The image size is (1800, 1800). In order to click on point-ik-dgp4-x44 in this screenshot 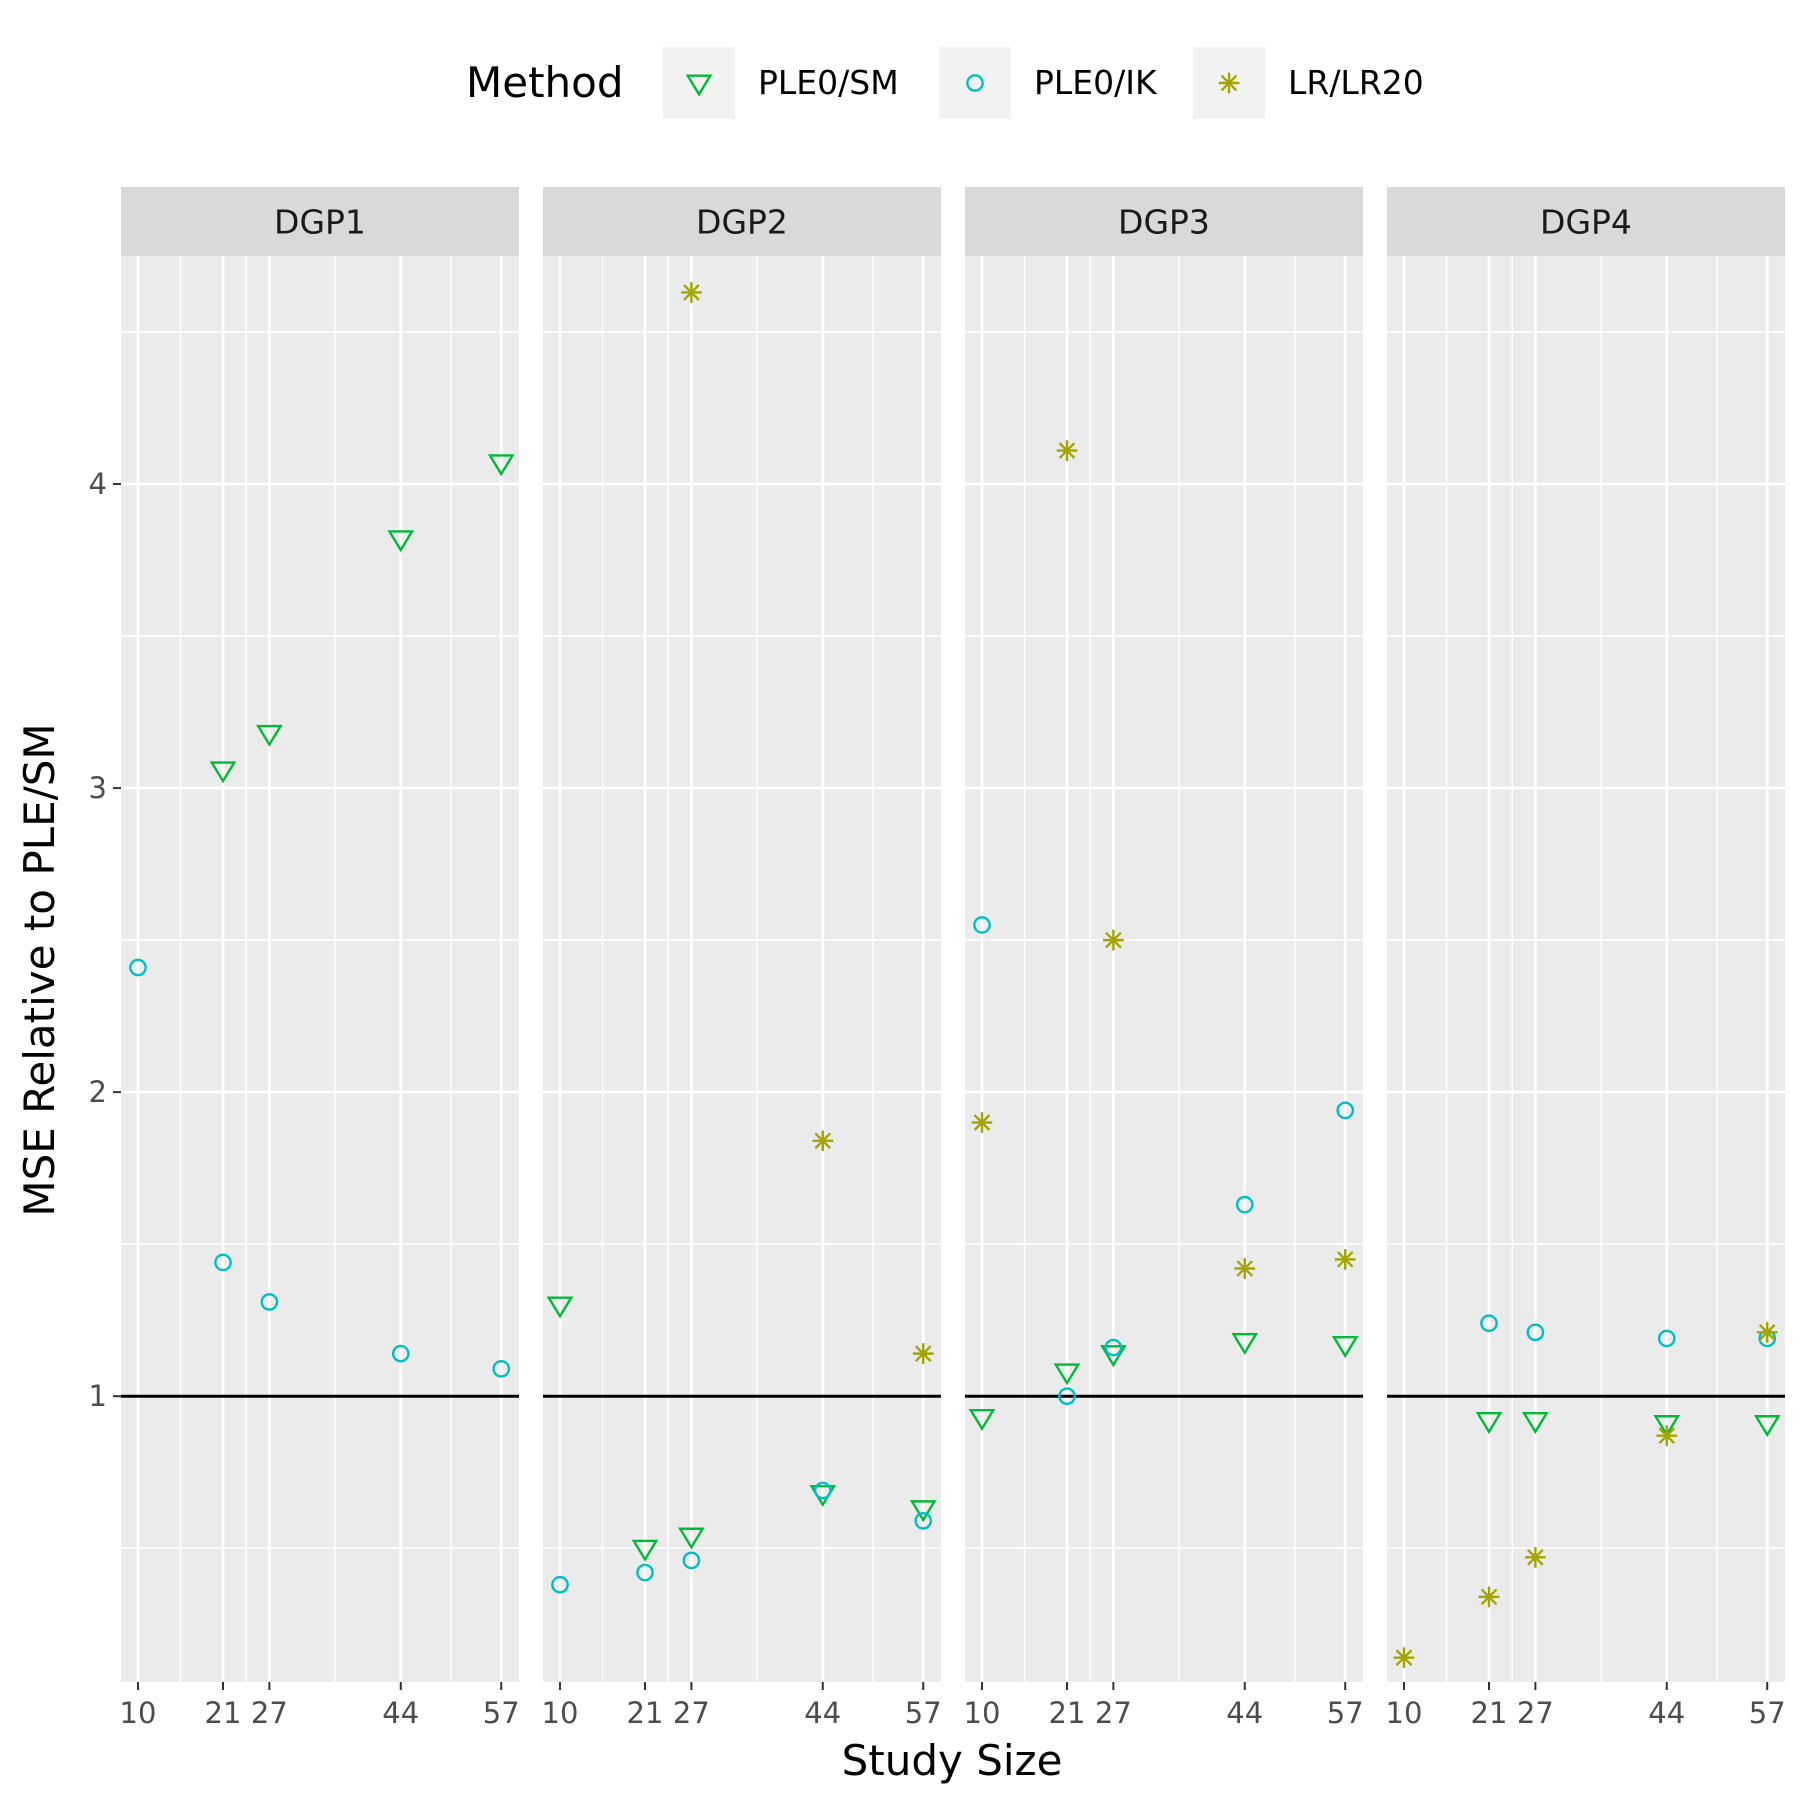, I will do `click(1666, 1338)`.